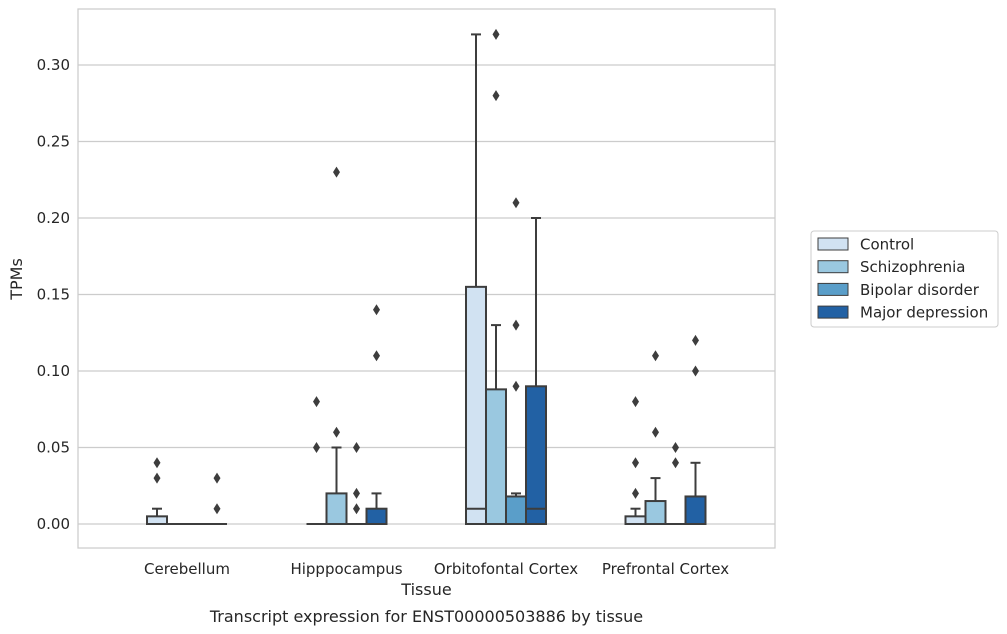 Image resolution: width=1007 pixels, height=634 pixels. I want to click on legend-label: Major depression, so click(924, 313).